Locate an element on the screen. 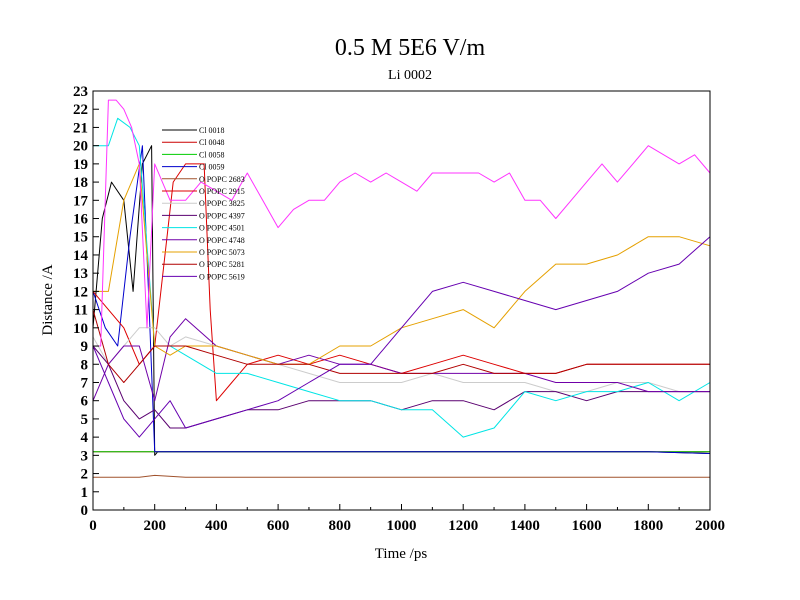  y-tick-label: 16 is located at coordinates (81, 220).